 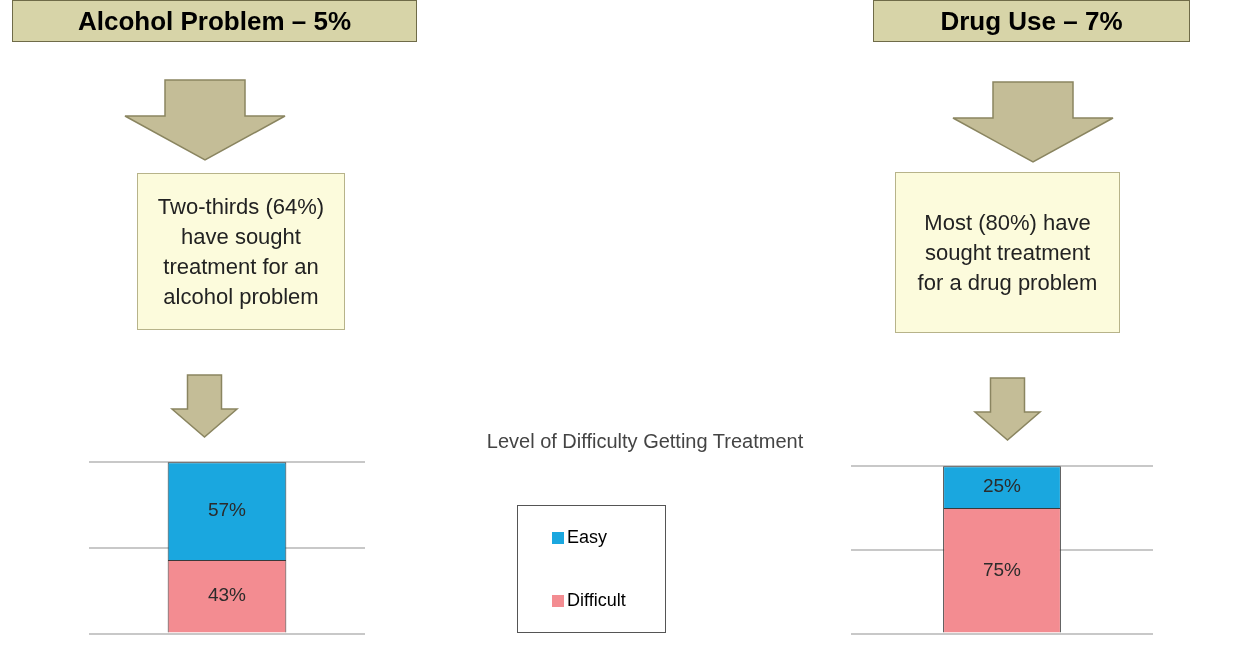 What do you see at coordinates (1007, 252) in the screenshot?
I see `text: Most (80%) have sought treatment for a drug problem` at bounding box center [1007, 252].